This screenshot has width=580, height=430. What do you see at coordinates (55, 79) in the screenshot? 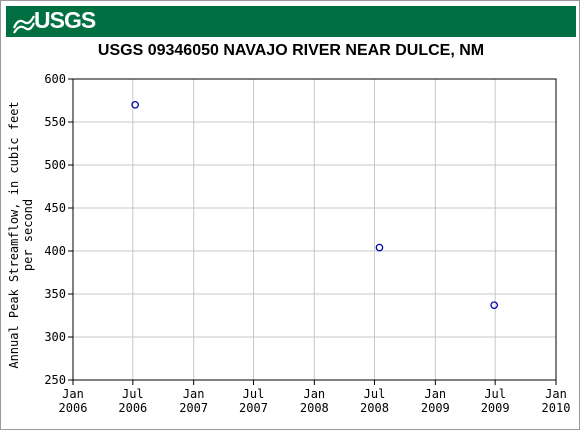
I see `y-tick-label: 600` at bounding box center [55, 79].